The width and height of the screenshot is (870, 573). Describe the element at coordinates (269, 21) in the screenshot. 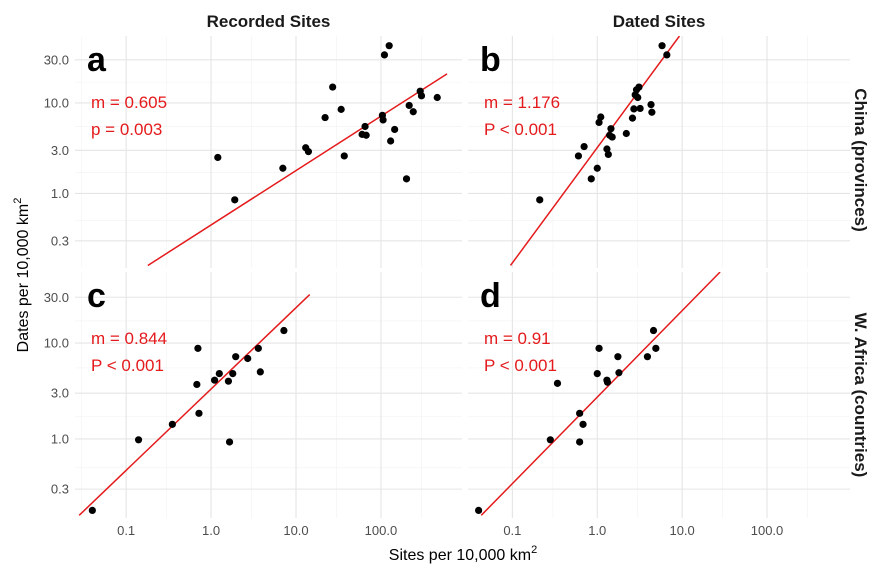

I see `column-strip-recorded-sites: Recorded Sites` at that location.